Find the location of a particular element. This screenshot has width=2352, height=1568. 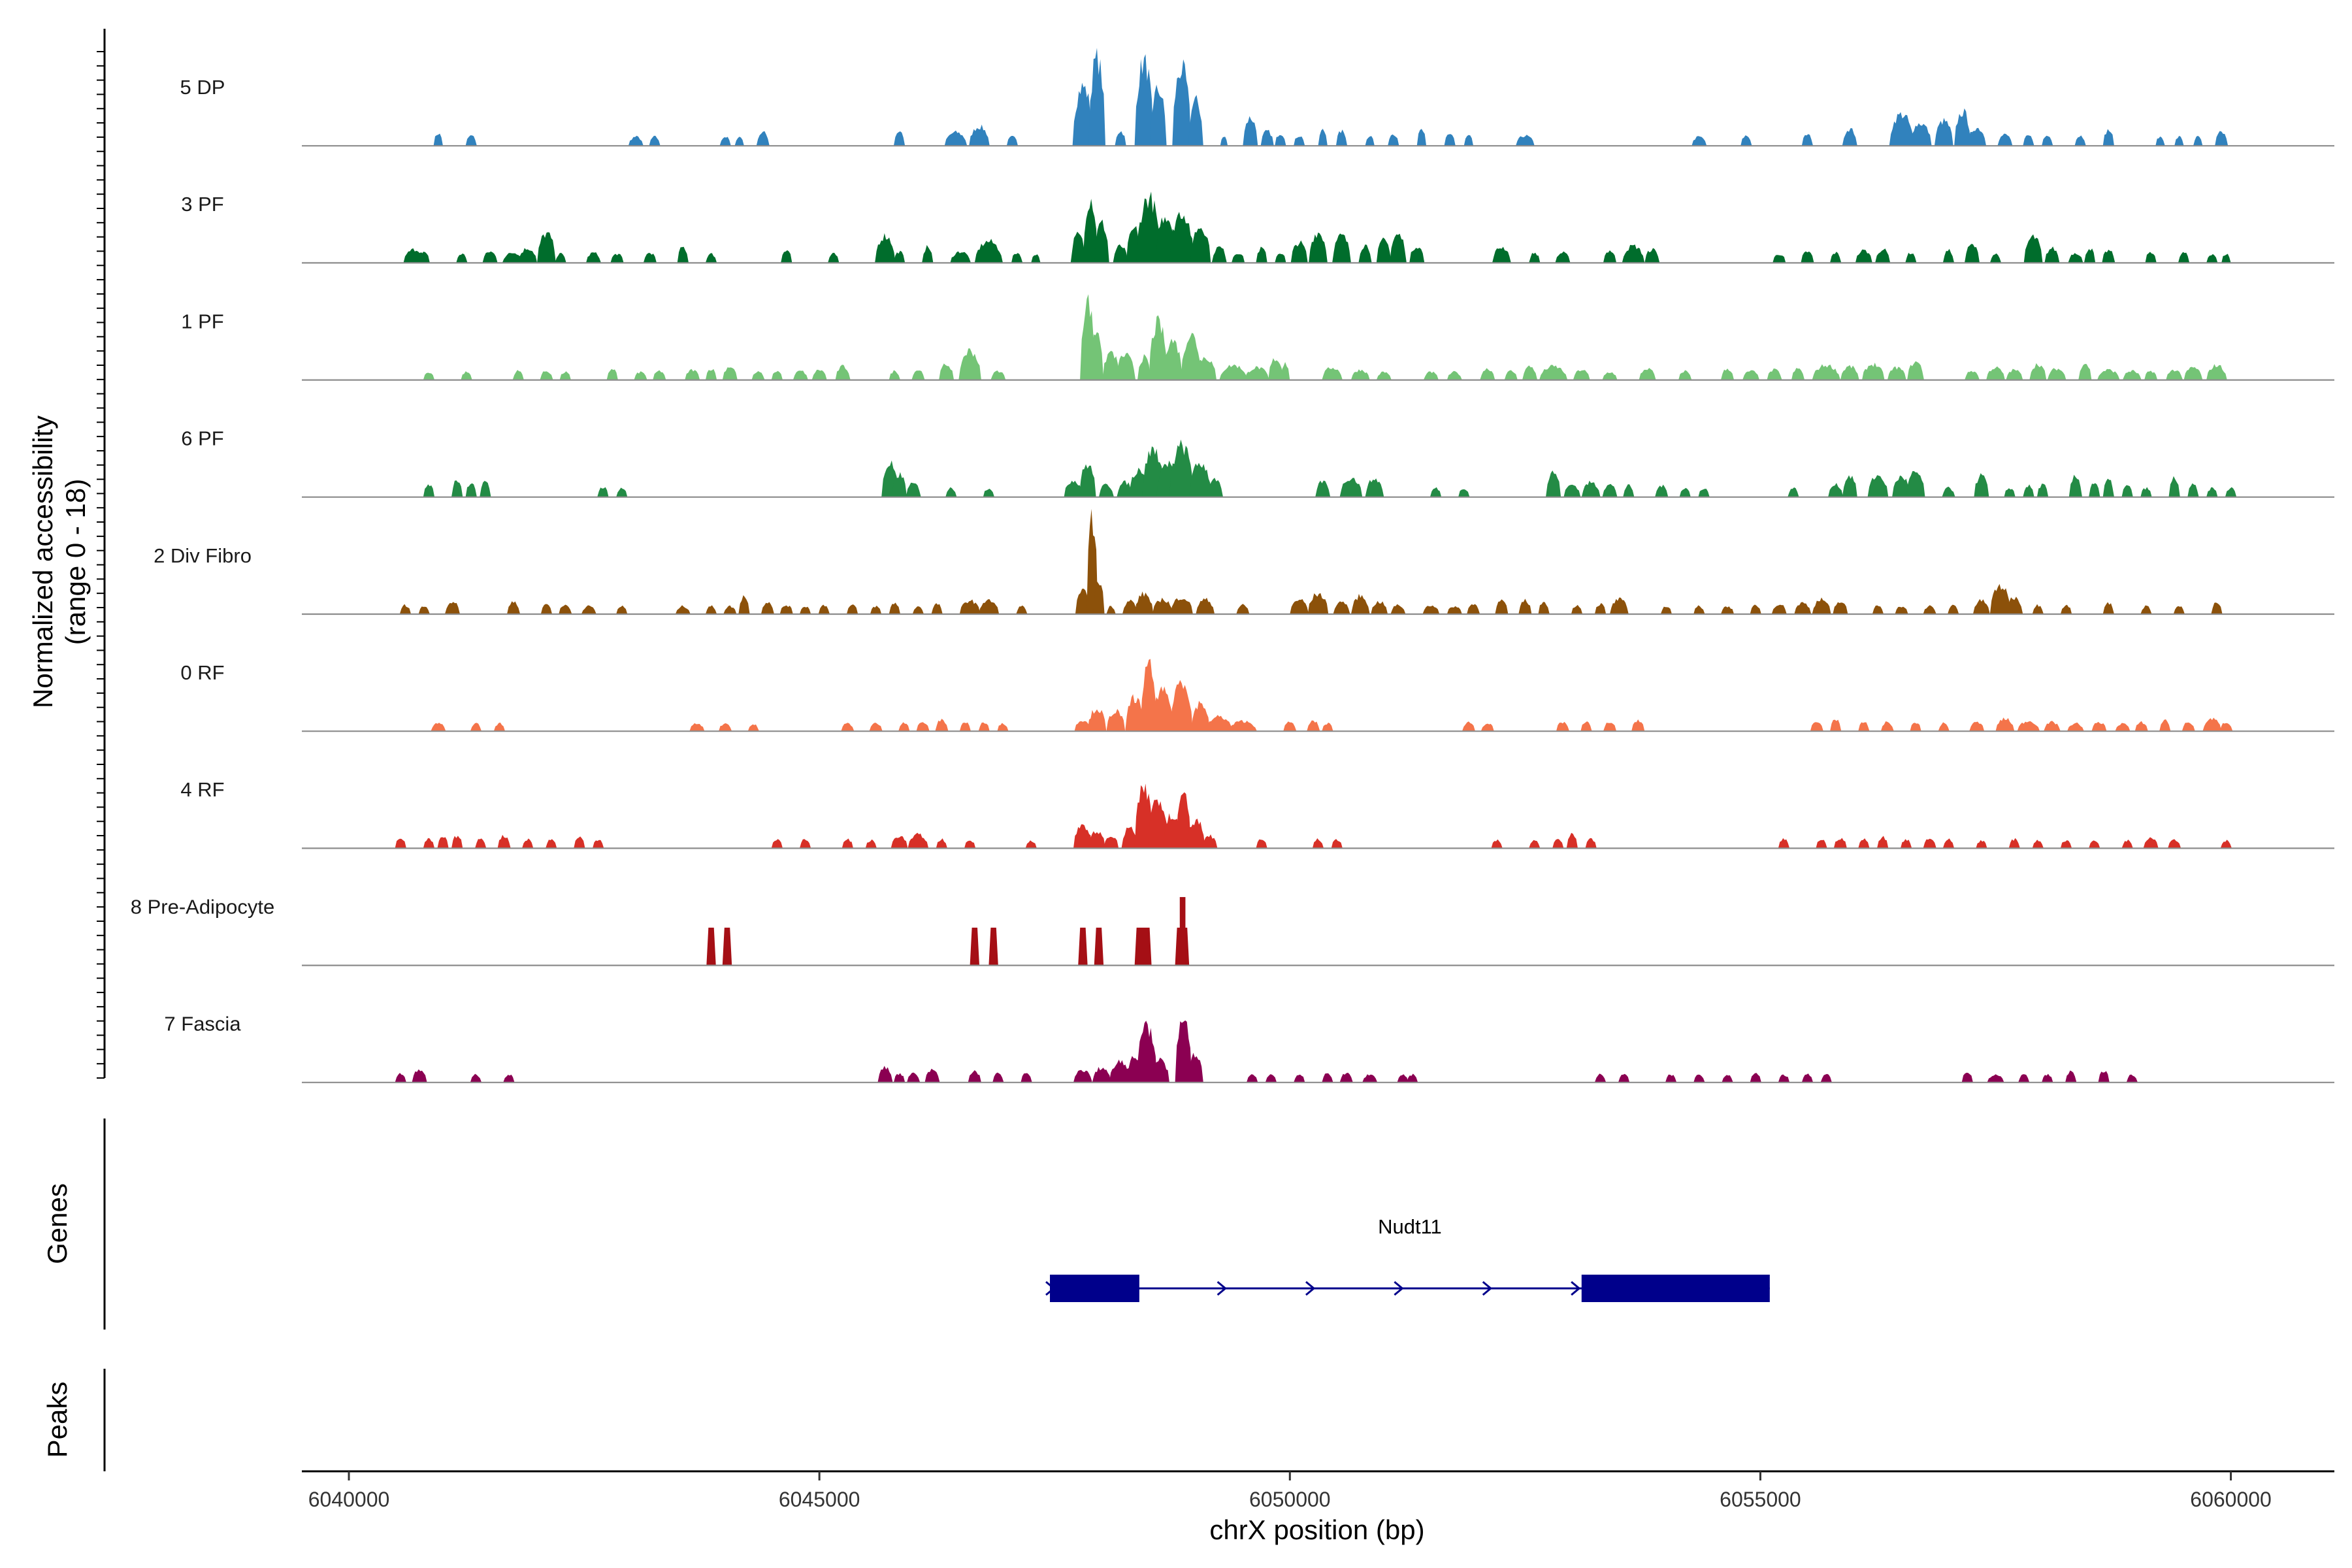

x-tick-label-3: 6055000 is located at coordinates (1760, 1499).